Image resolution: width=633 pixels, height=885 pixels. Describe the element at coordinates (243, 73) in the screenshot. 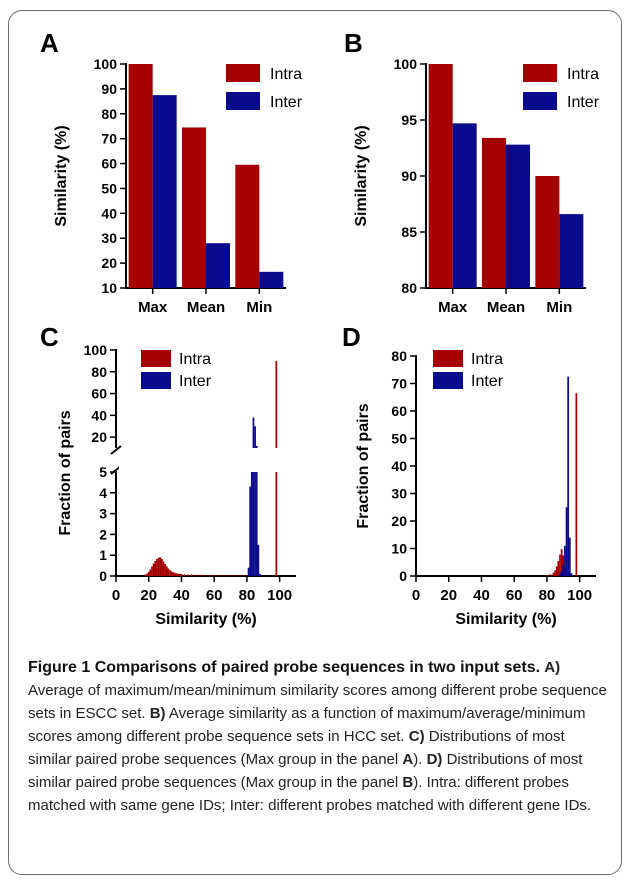

I see `legend-swatch-intra` at that location.